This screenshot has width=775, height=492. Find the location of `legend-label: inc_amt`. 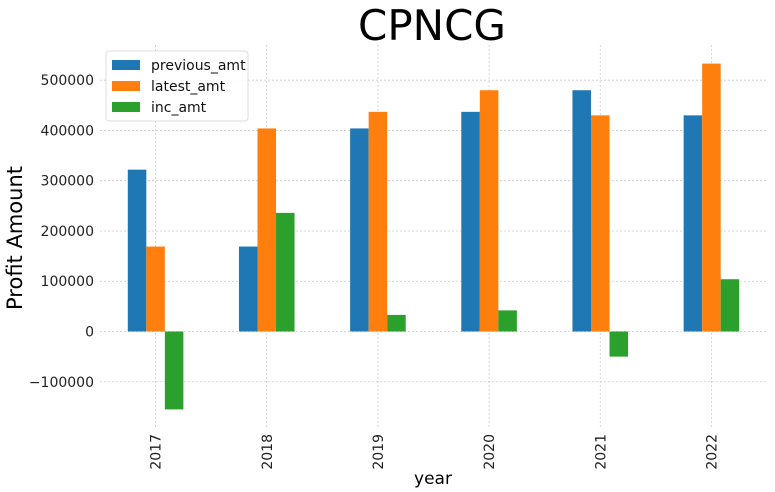

legend-label: inc_amt is located at coordinates (179, 108).